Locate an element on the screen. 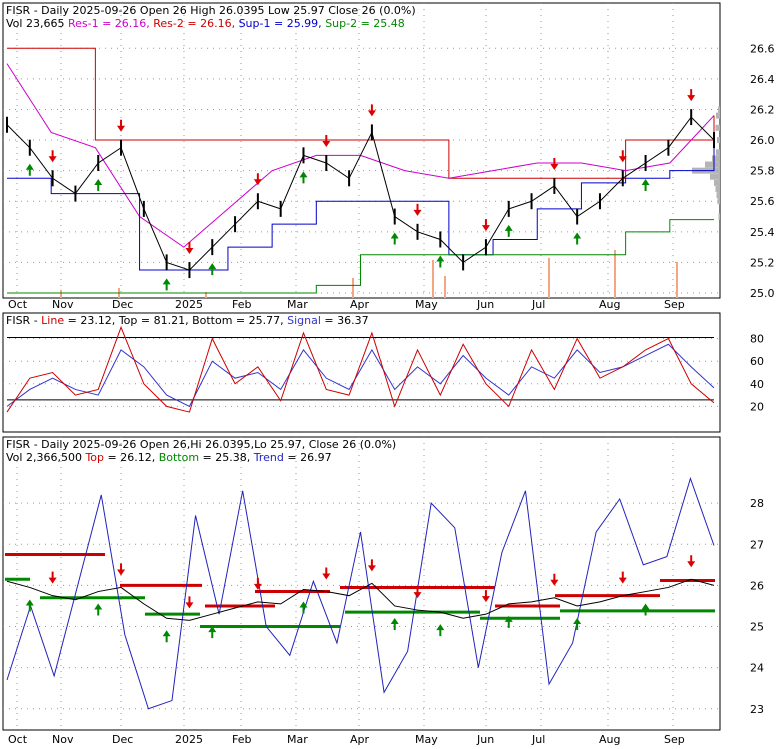  price-x-tick: Feb is located at coordinates (241, 304).